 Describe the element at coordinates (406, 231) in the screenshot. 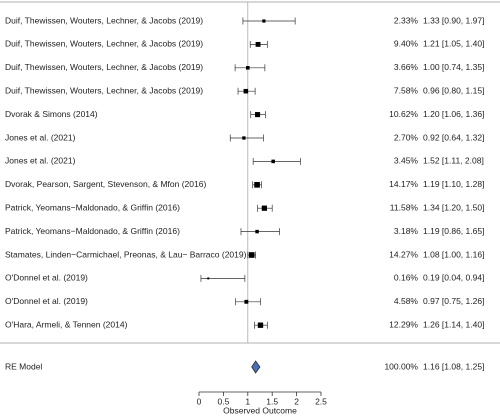

I see `weight-label: 3.18%` at that location.